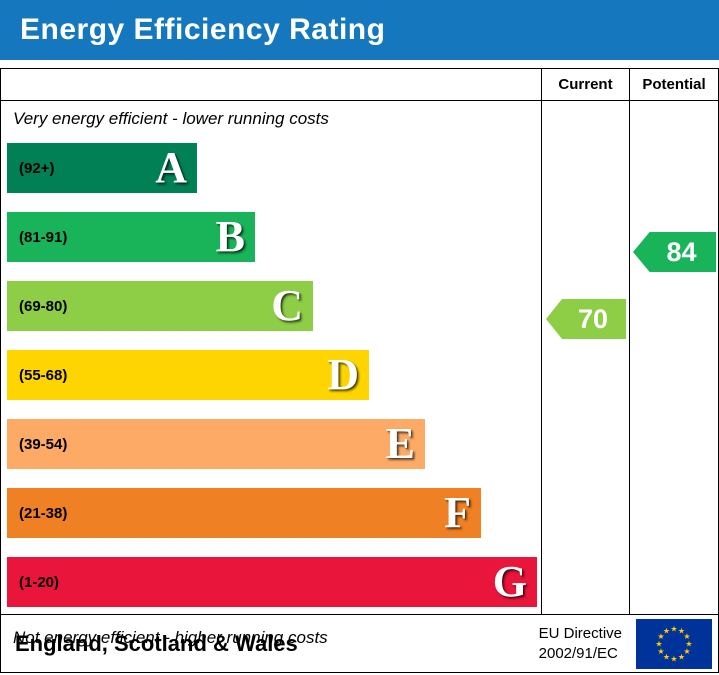 The image size is (719, 675). What do you see at coordinates (171, 167) in the screenshot?
I see `band-a-letter: A` at bounding box center [171, 167].